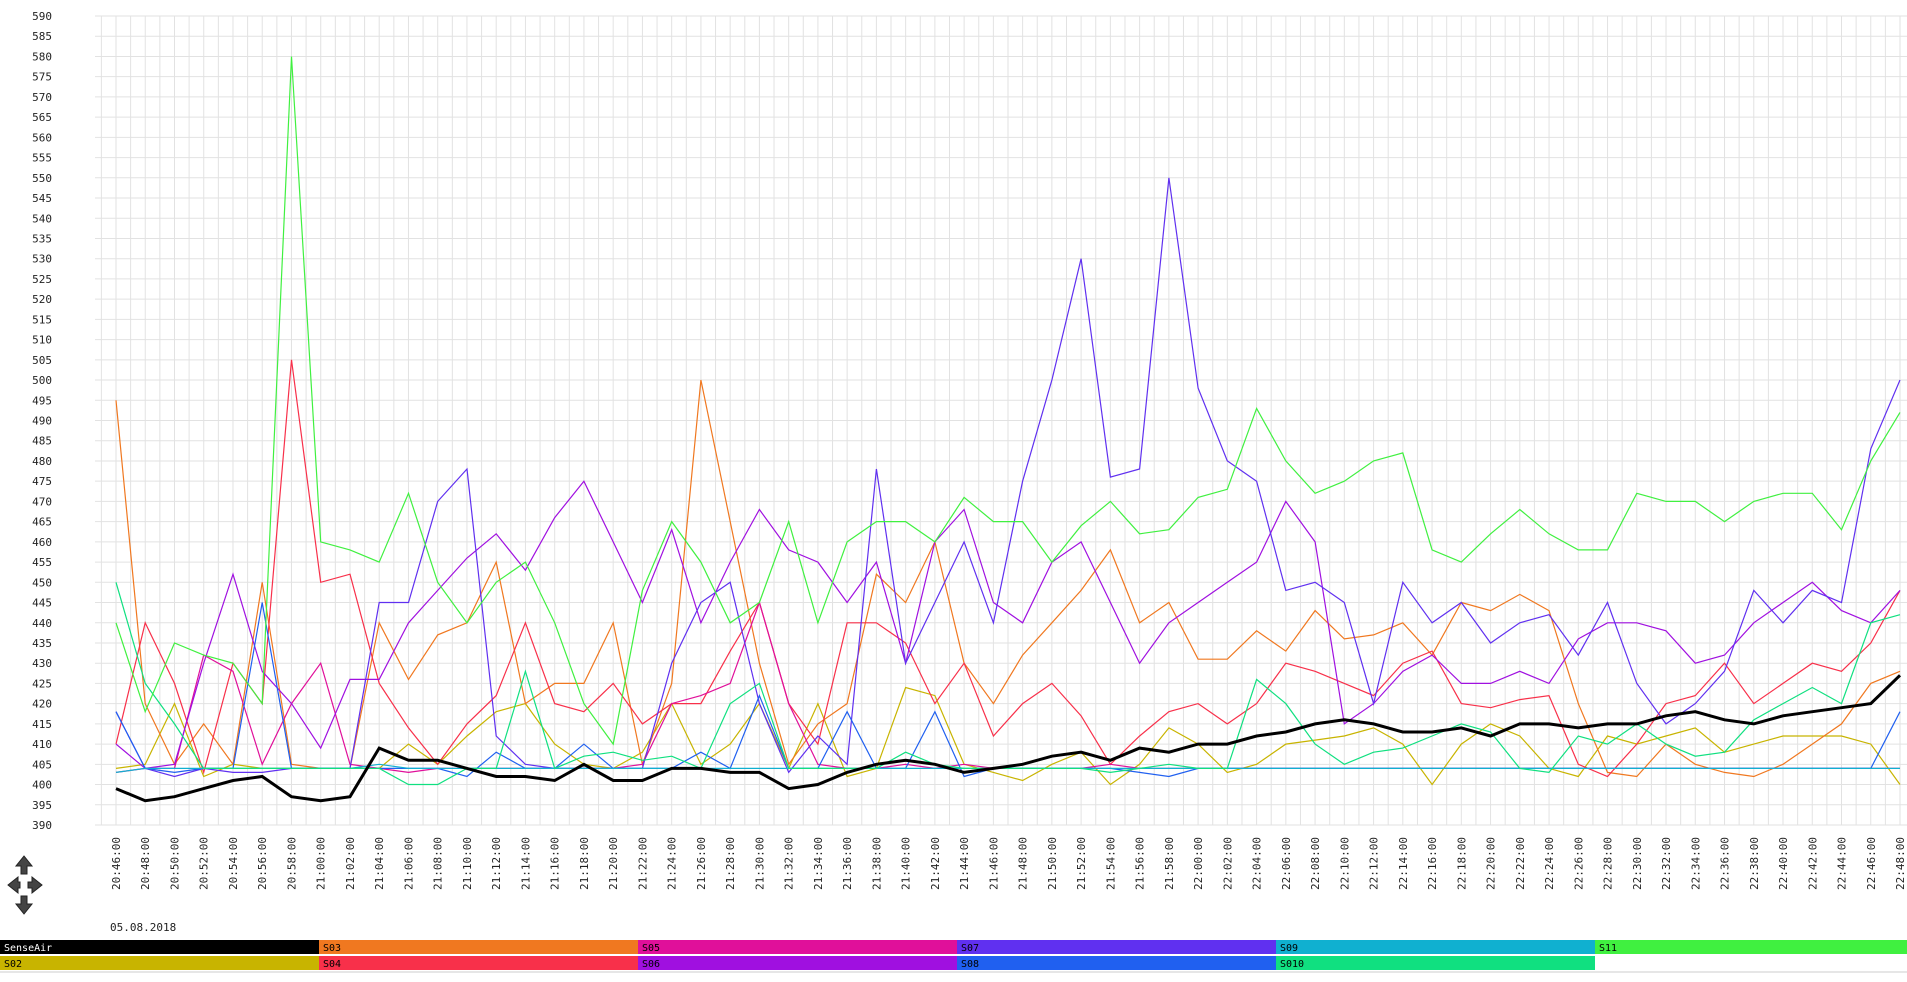 This screenshot has width=1907, height=982. Describe the element at coordinates (1754, 863) in the screenshot. I see `x-tick-label: 22:38:00` at that location.